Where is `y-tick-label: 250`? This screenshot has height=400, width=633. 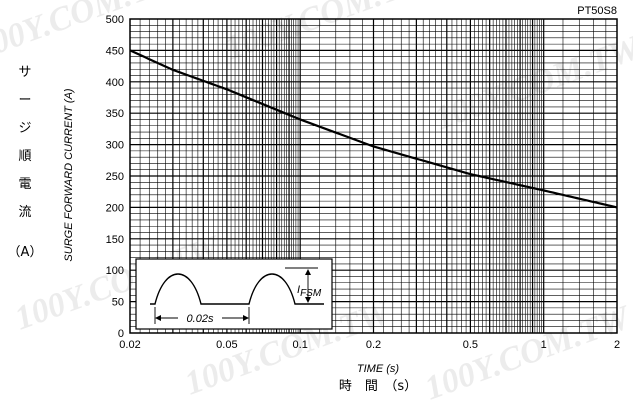 y-tick-label: 250 is located at coordinates (115, 177).